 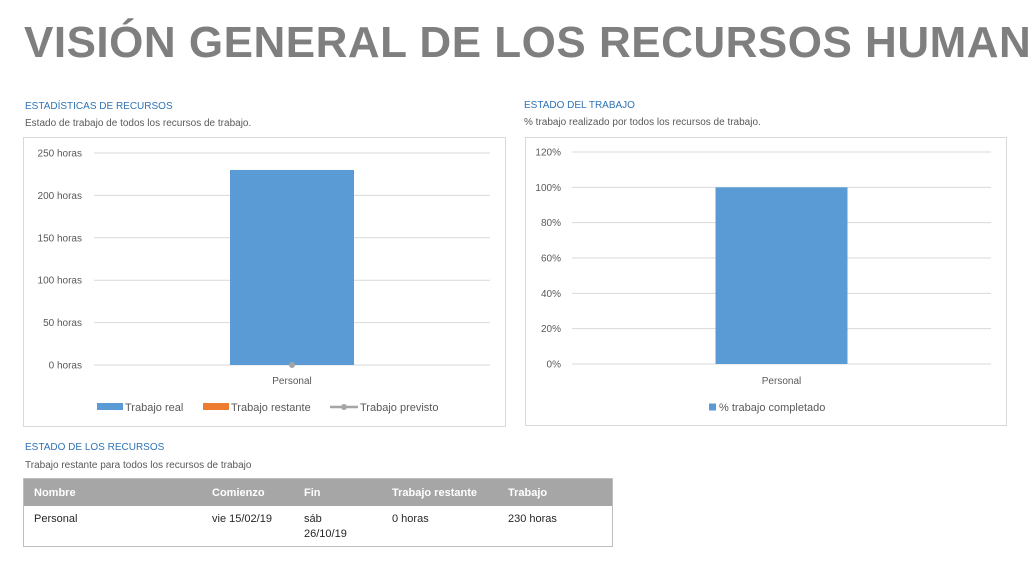 I want to click on legend-swatch-trabajo-real, so click(x=110, y=406).